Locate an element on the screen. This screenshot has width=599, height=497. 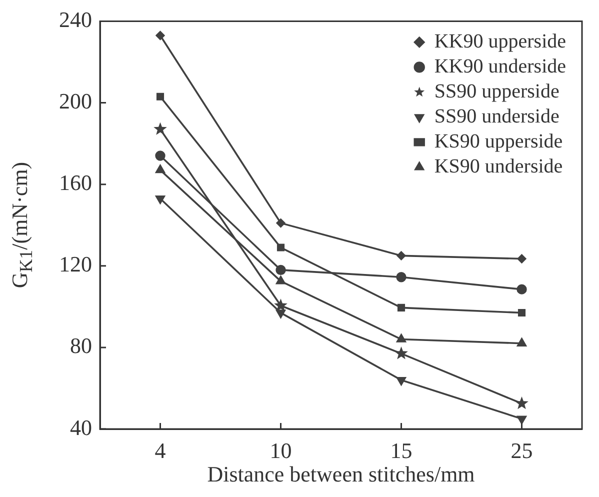
legend-label: KS90 upperside is located at coordinates (498, 141).